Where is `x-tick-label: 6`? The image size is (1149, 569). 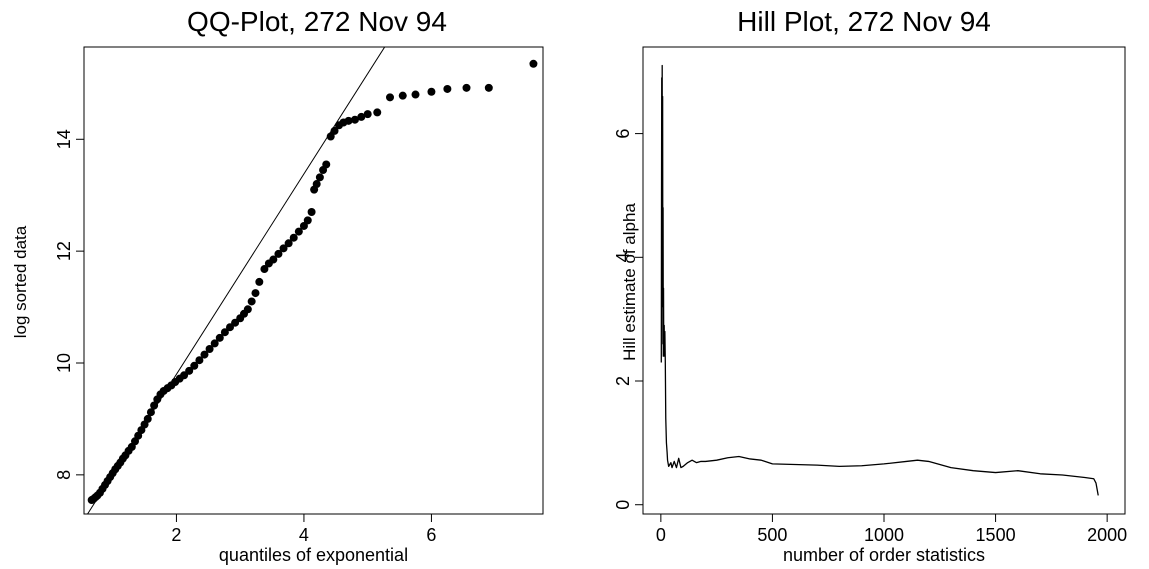 x-tick-label: 6 is located at coordinates (431, 535).